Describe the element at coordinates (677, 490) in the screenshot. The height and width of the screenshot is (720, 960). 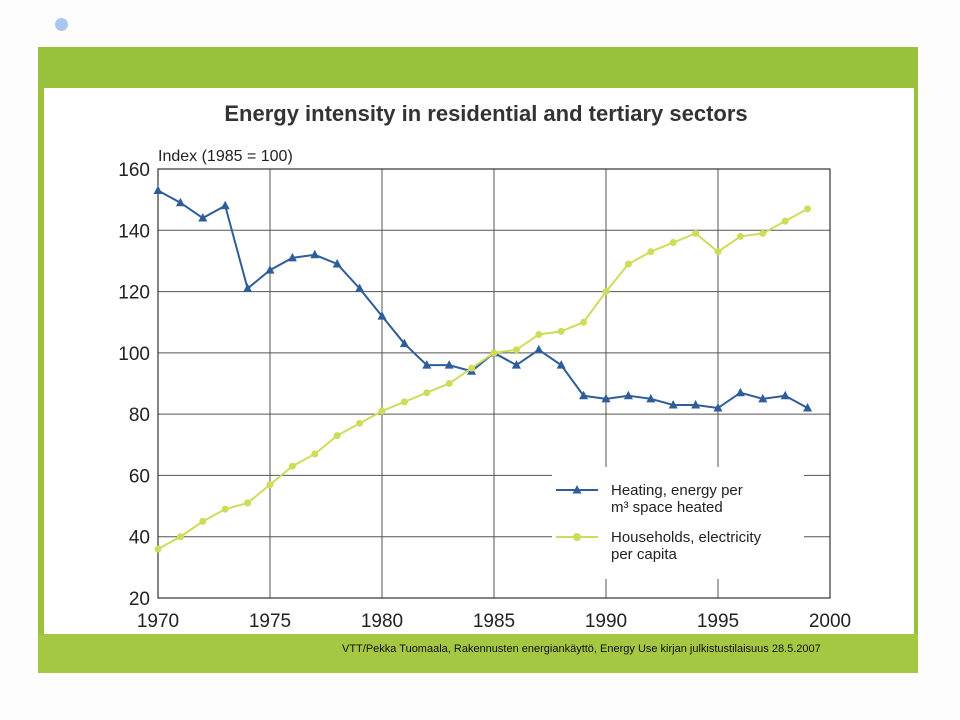
I see `legend-label: Heating, energy per` at that location.